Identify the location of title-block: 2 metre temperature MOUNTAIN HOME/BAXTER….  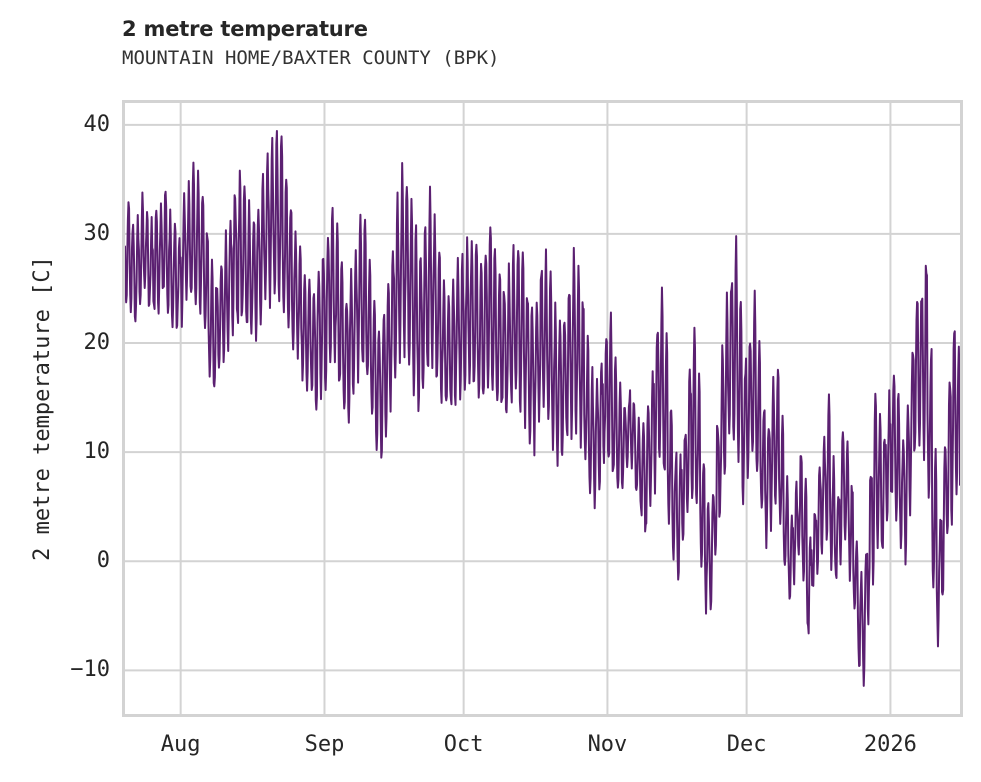
(472, 43).